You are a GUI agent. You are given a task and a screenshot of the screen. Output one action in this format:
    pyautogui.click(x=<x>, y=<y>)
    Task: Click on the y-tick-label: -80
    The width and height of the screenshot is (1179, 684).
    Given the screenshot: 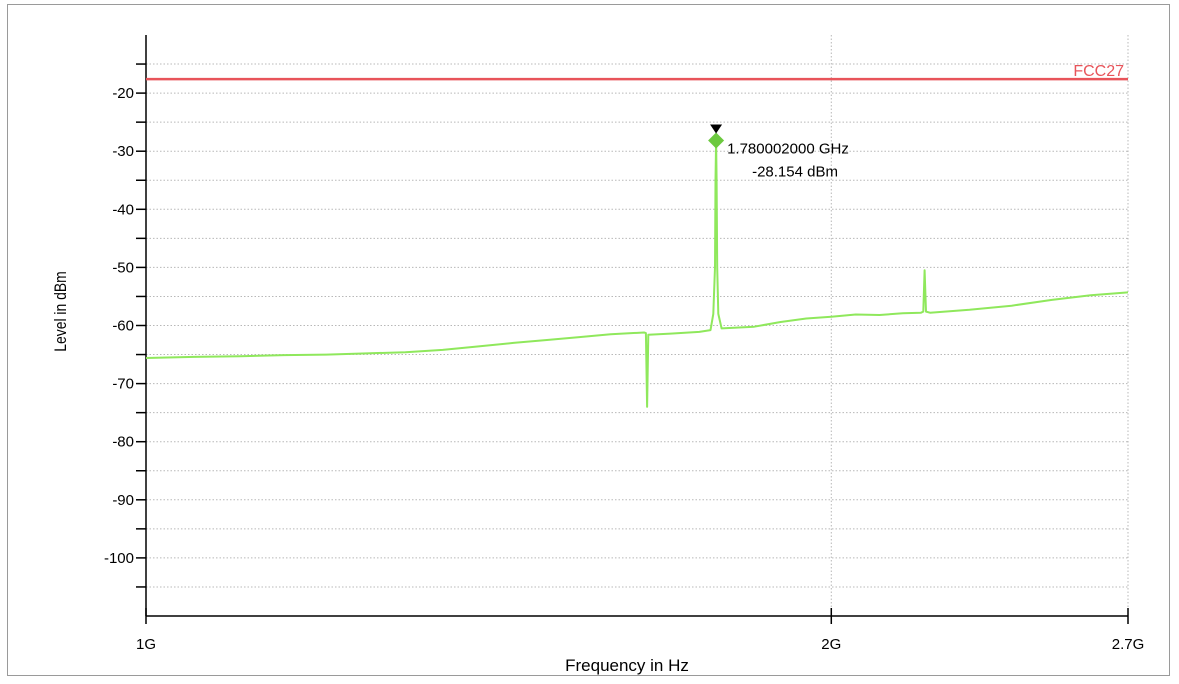 What is the action you would take?
    pyautogui.click(x=123, y=442)
    